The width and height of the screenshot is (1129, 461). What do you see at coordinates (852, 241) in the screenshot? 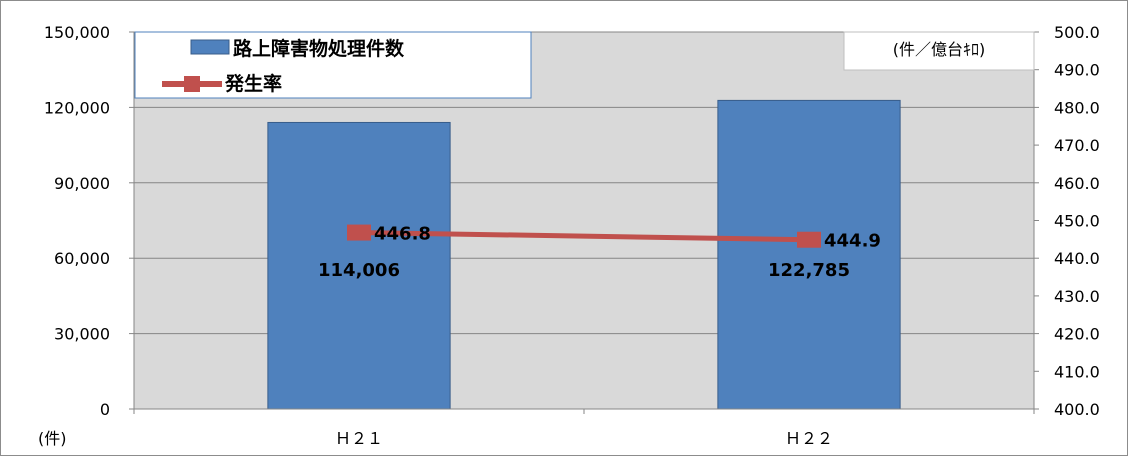
I see `line-data-label: 444.9` at bounding box center [852, 241].